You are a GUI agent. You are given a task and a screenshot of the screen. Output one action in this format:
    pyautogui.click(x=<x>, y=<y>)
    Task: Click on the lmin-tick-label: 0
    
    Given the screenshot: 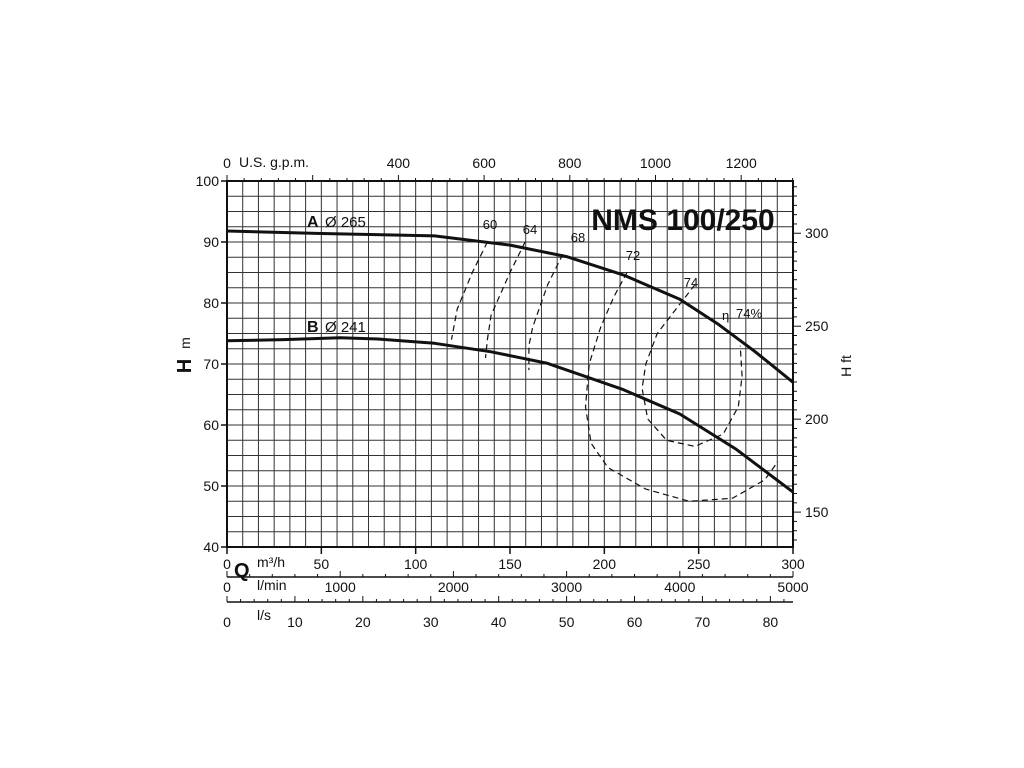 What is the action you would take?
    pyautogui.click(x=227, y=587)
    